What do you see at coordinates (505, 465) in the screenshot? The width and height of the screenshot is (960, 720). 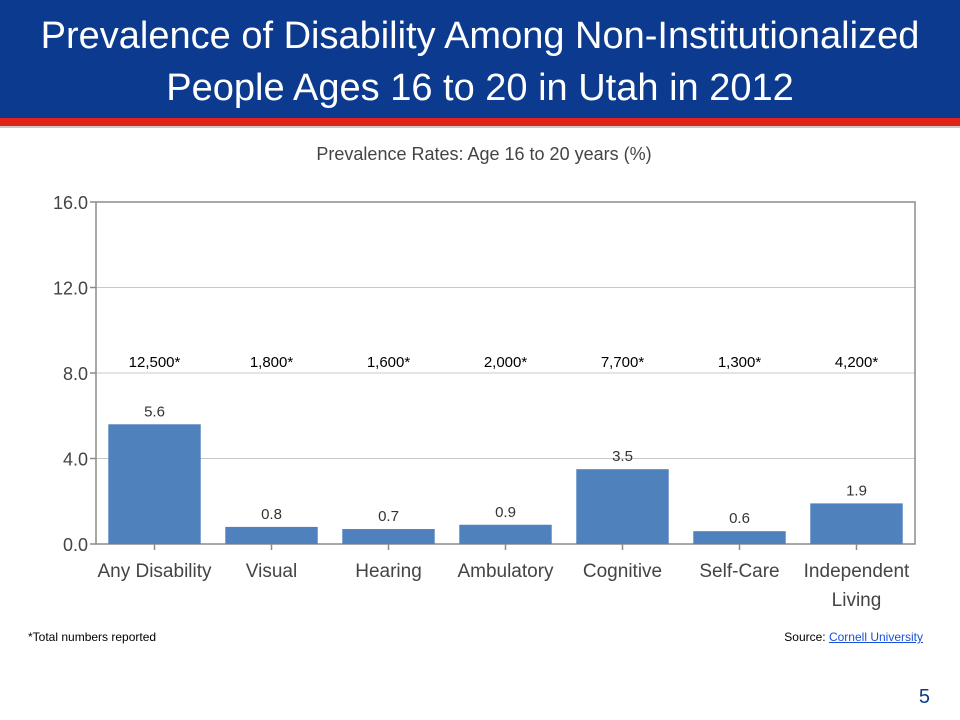 I see `data-labels: 5.6 0.8 0.7 0.9 3.5 0.6 1.9` at bounding box center [505, 465].